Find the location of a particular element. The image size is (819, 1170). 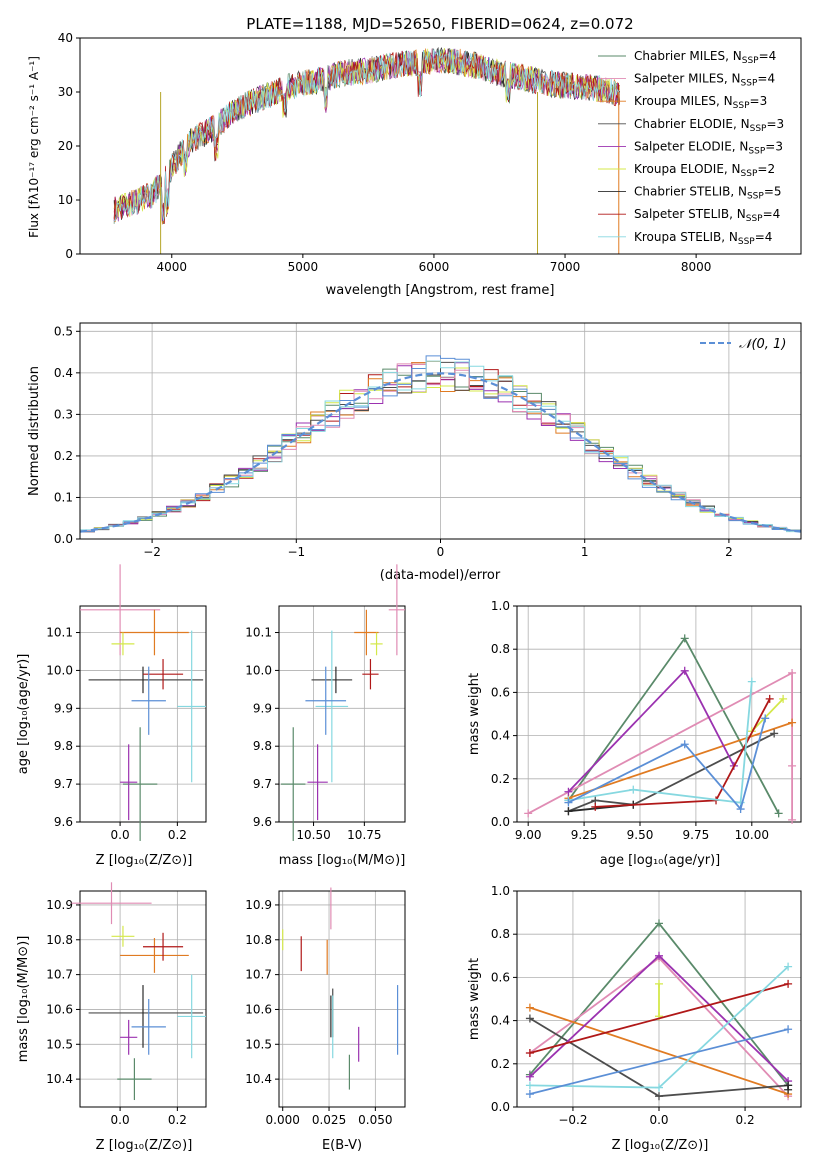

weight-z-panel: −0.2 0.0 0.2 0.0 0.2 0.4 0.6 0.8 1.0 is located at coordinates (646, 1005).